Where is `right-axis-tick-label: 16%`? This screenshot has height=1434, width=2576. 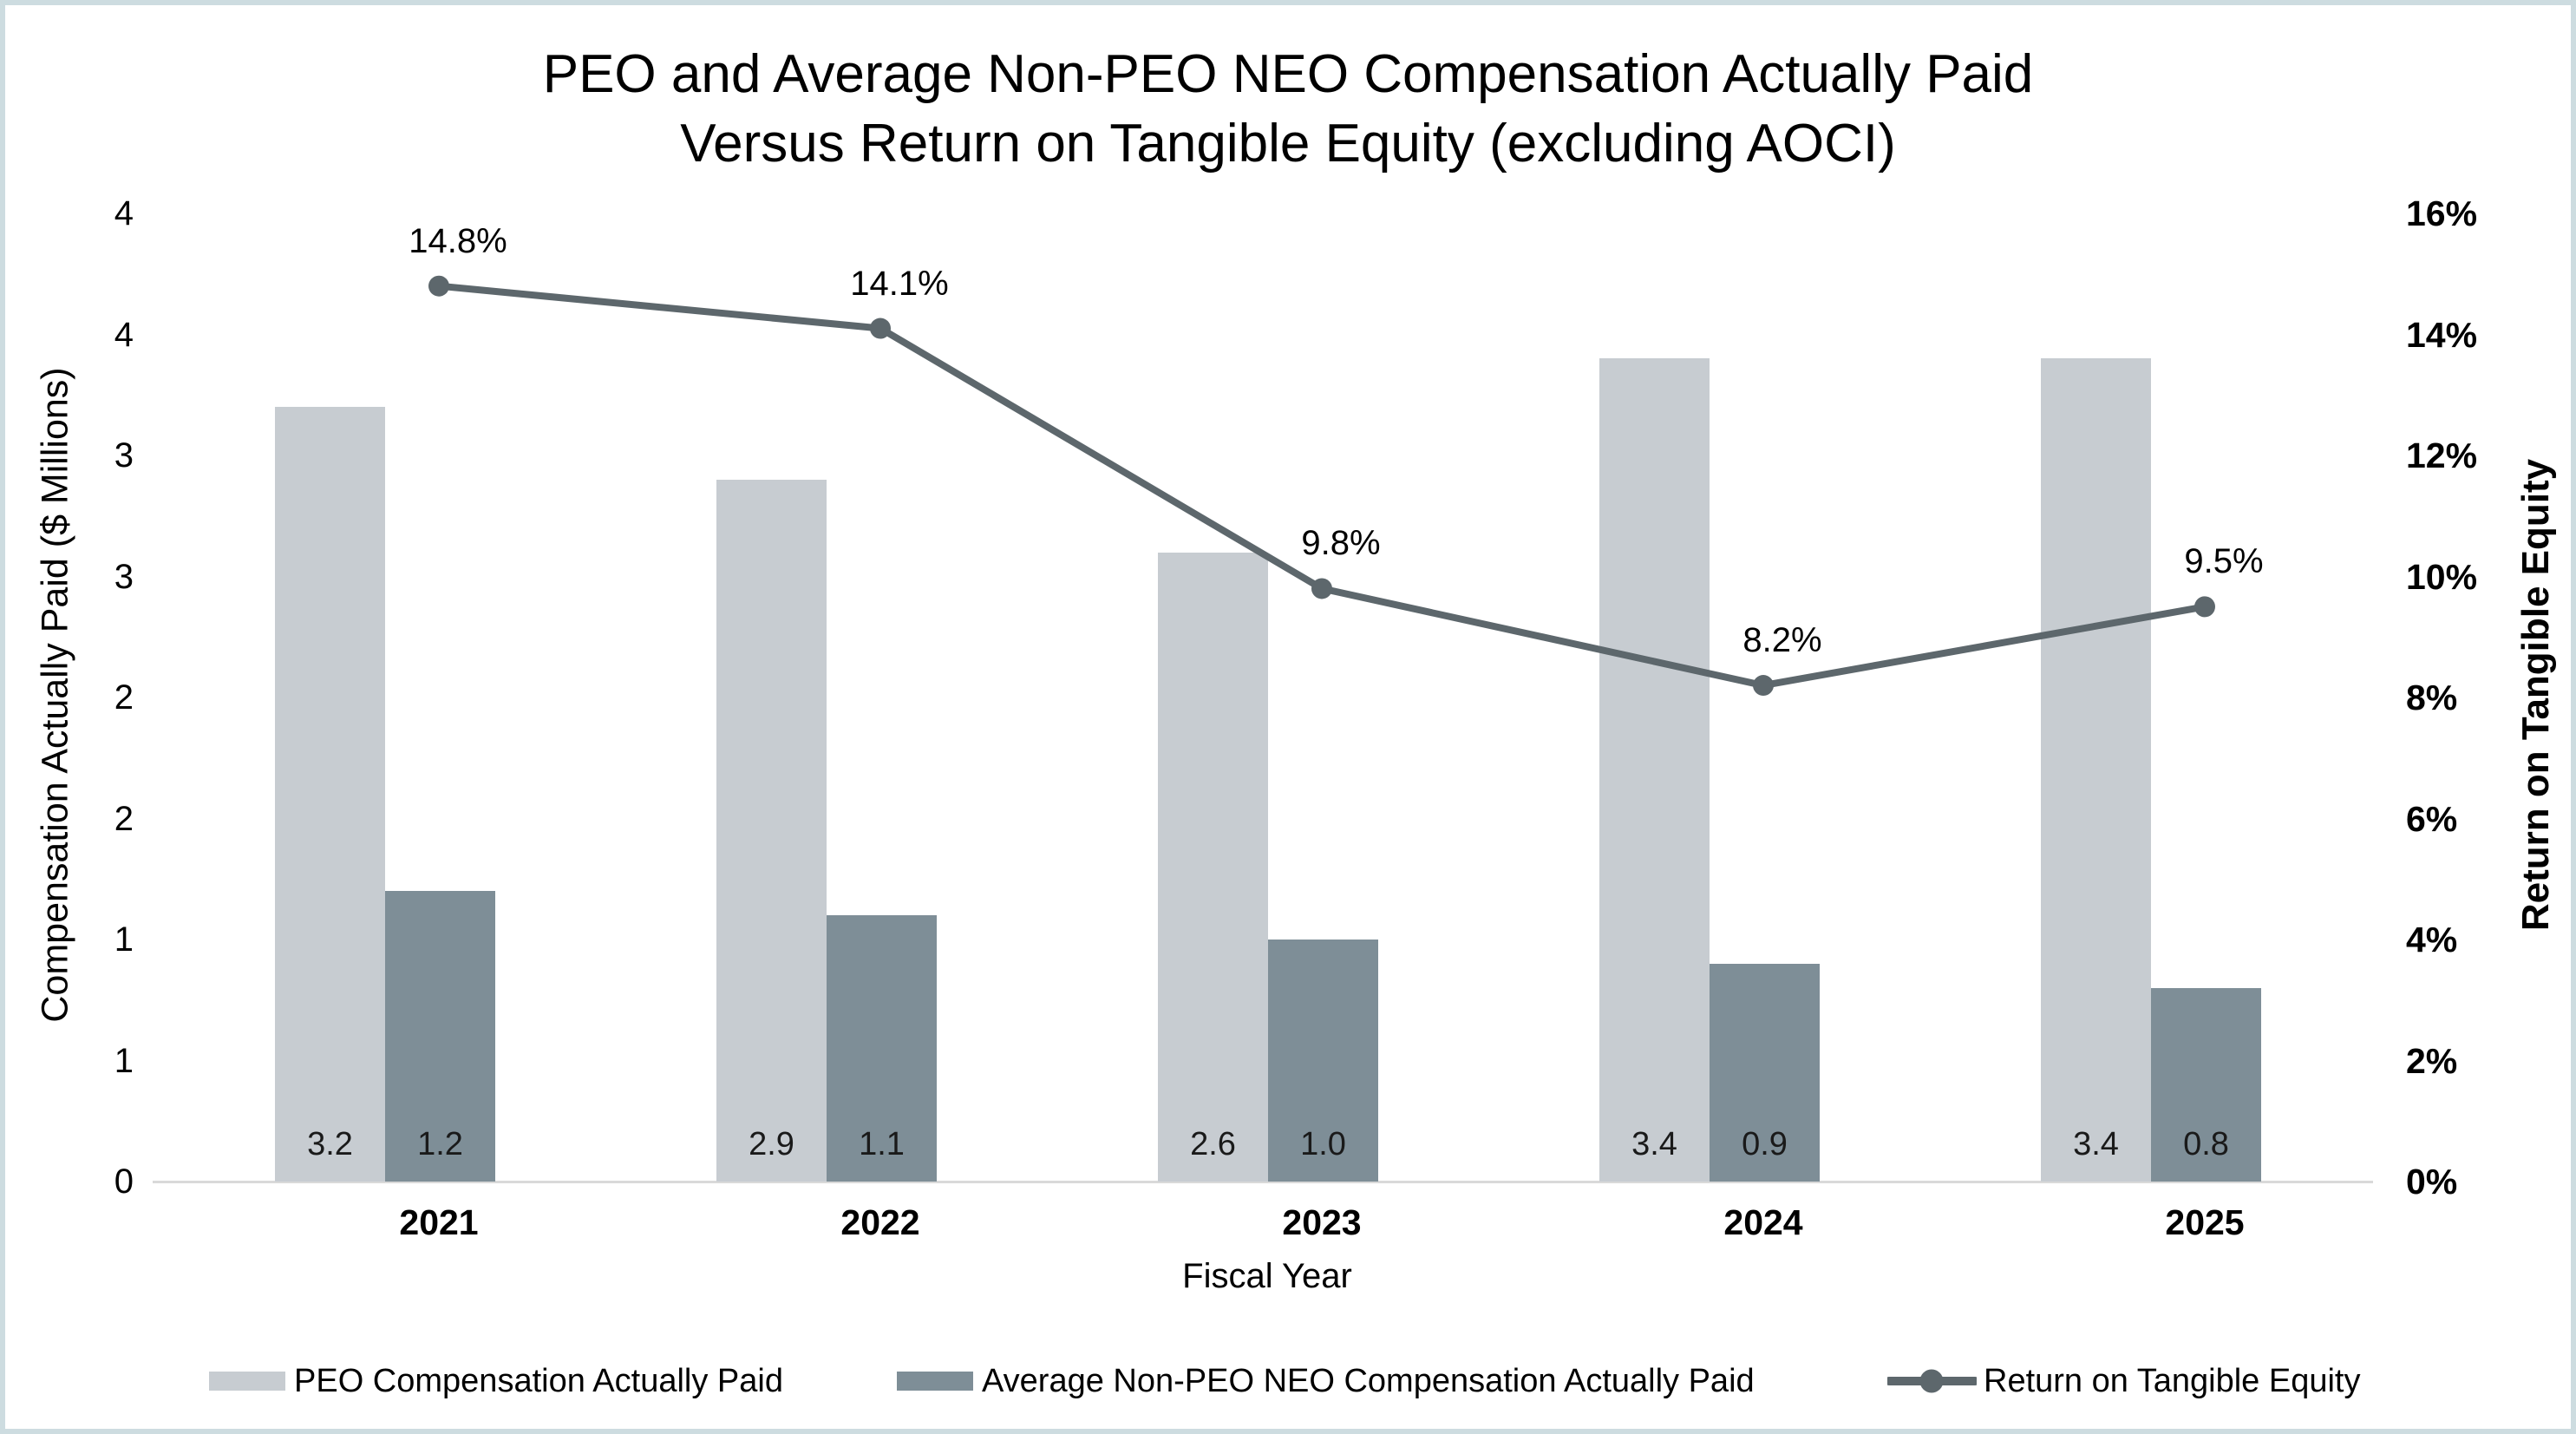
right-axis-tick-label: 16% is located at coordinates (2442, 213).